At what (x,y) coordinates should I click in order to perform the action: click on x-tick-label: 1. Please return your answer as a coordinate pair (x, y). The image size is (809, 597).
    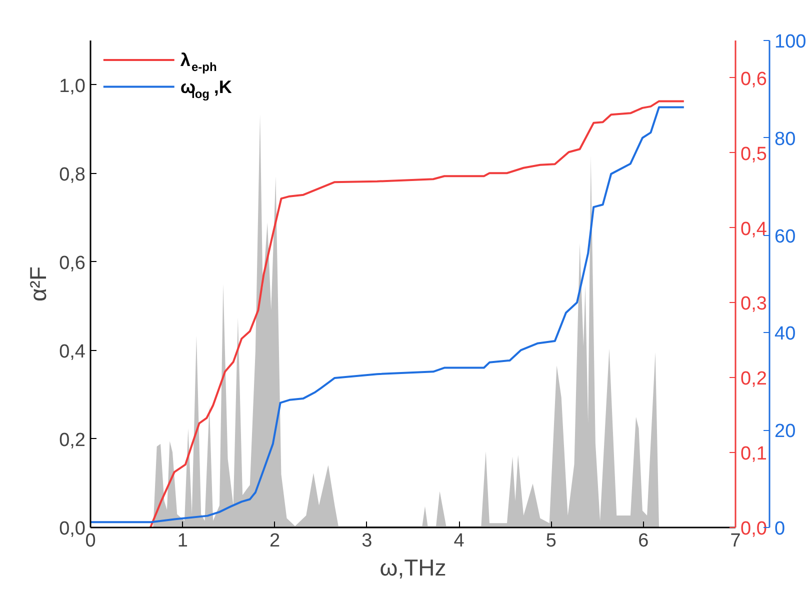
    Looking at the image, I should click on (182, 541).